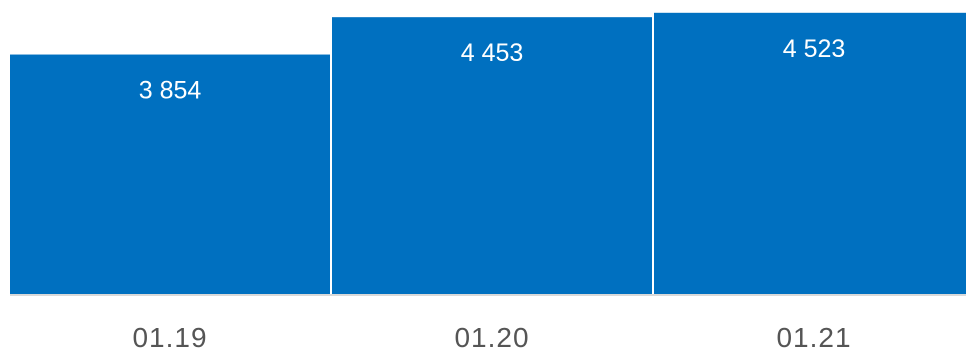 This screenshot has width=966, height=351. Describe the element at coordinates (169, 336) in the screenshot. I see `x-tick-label: 01.19` at that location.